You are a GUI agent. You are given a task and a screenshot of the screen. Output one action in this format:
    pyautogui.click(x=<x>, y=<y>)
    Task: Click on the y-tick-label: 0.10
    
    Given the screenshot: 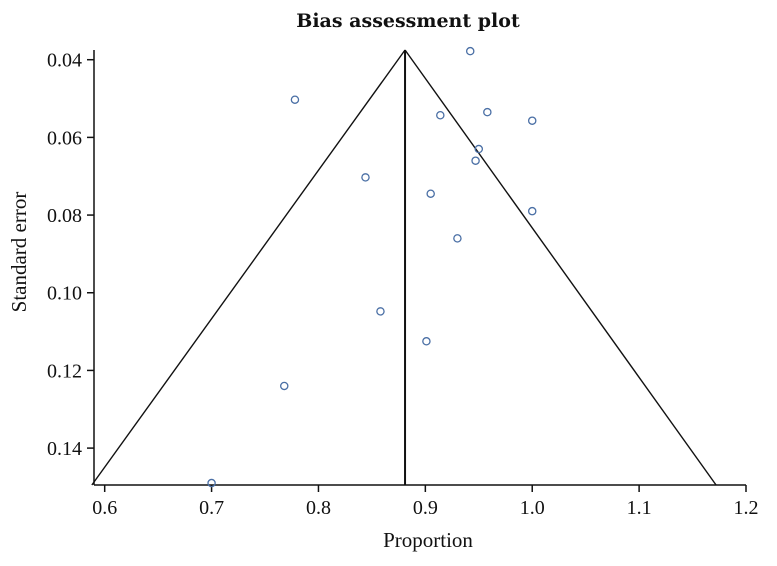 What is the action you would take?
    pyautogui.click(x=64, y=294)
    